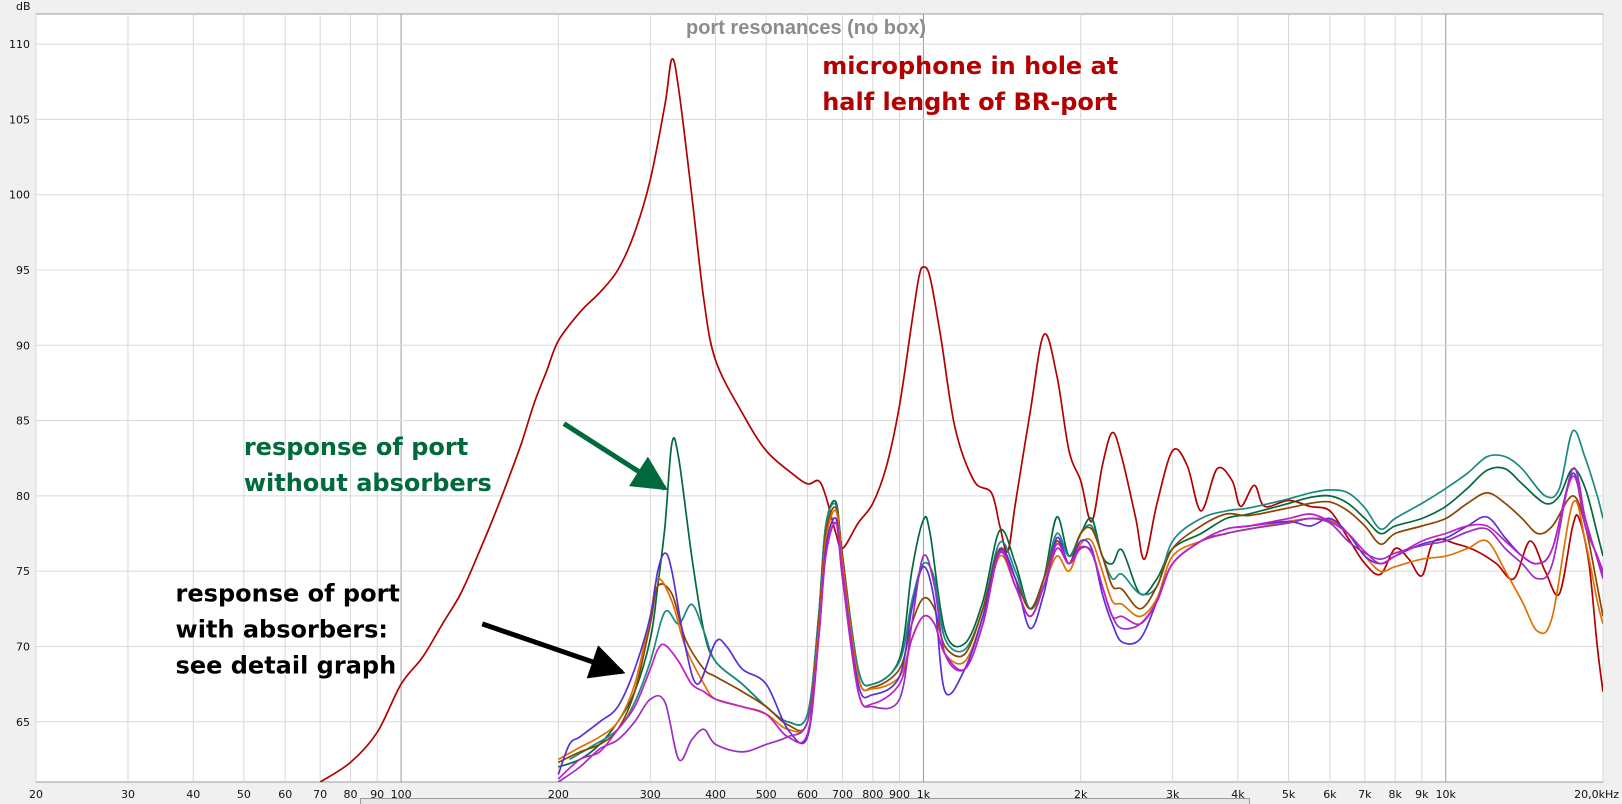 This screenshot has width=1622, height=804. What do you see at coordinates (23, 270) in the screenshot?
I see `y-tick-label: 95` at bounding box center [23, 270].